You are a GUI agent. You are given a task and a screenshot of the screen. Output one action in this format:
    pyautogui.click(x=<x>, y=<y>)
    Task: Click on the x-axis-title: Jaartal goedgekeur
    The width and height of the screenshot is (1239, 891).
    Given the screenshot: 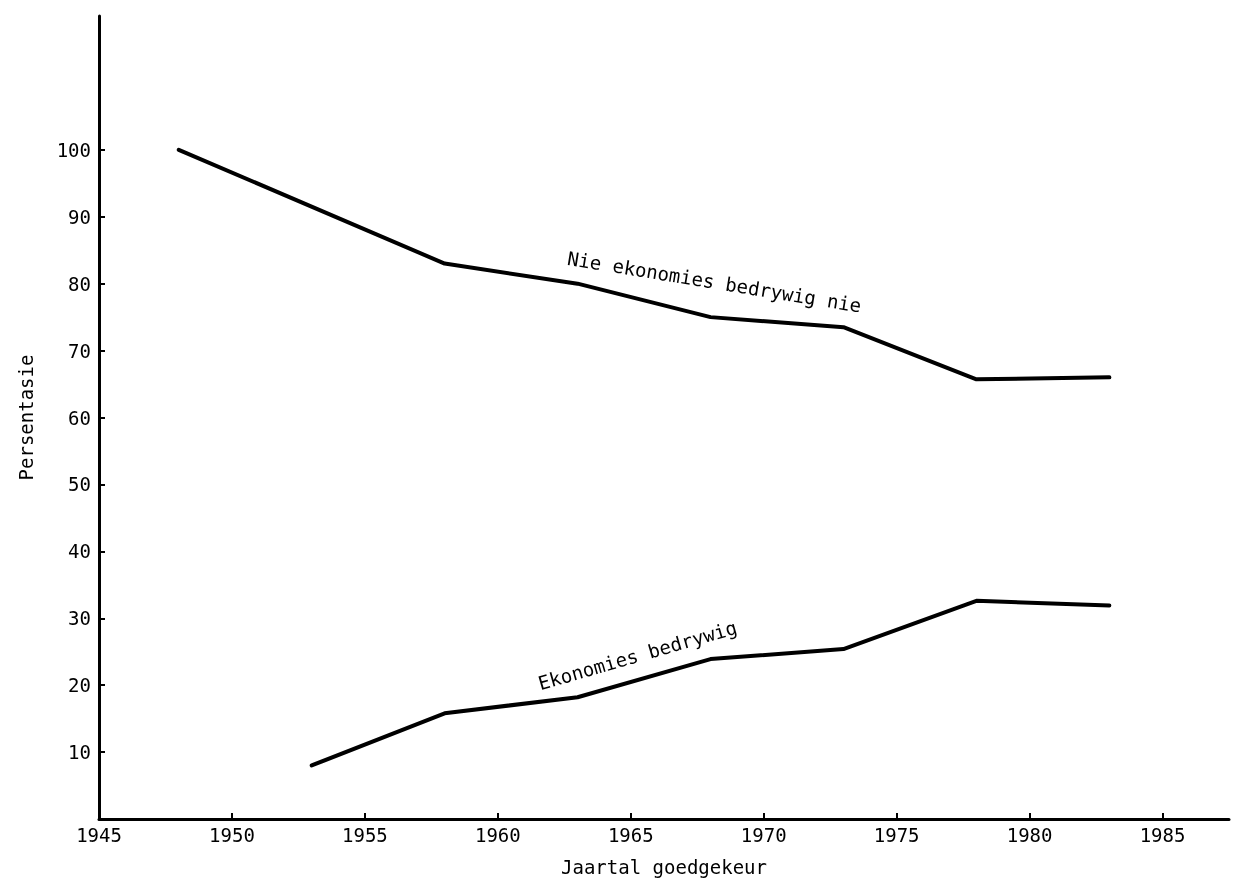 What is the action you would take?
    pyautogui.click(x=664, y=866)
    